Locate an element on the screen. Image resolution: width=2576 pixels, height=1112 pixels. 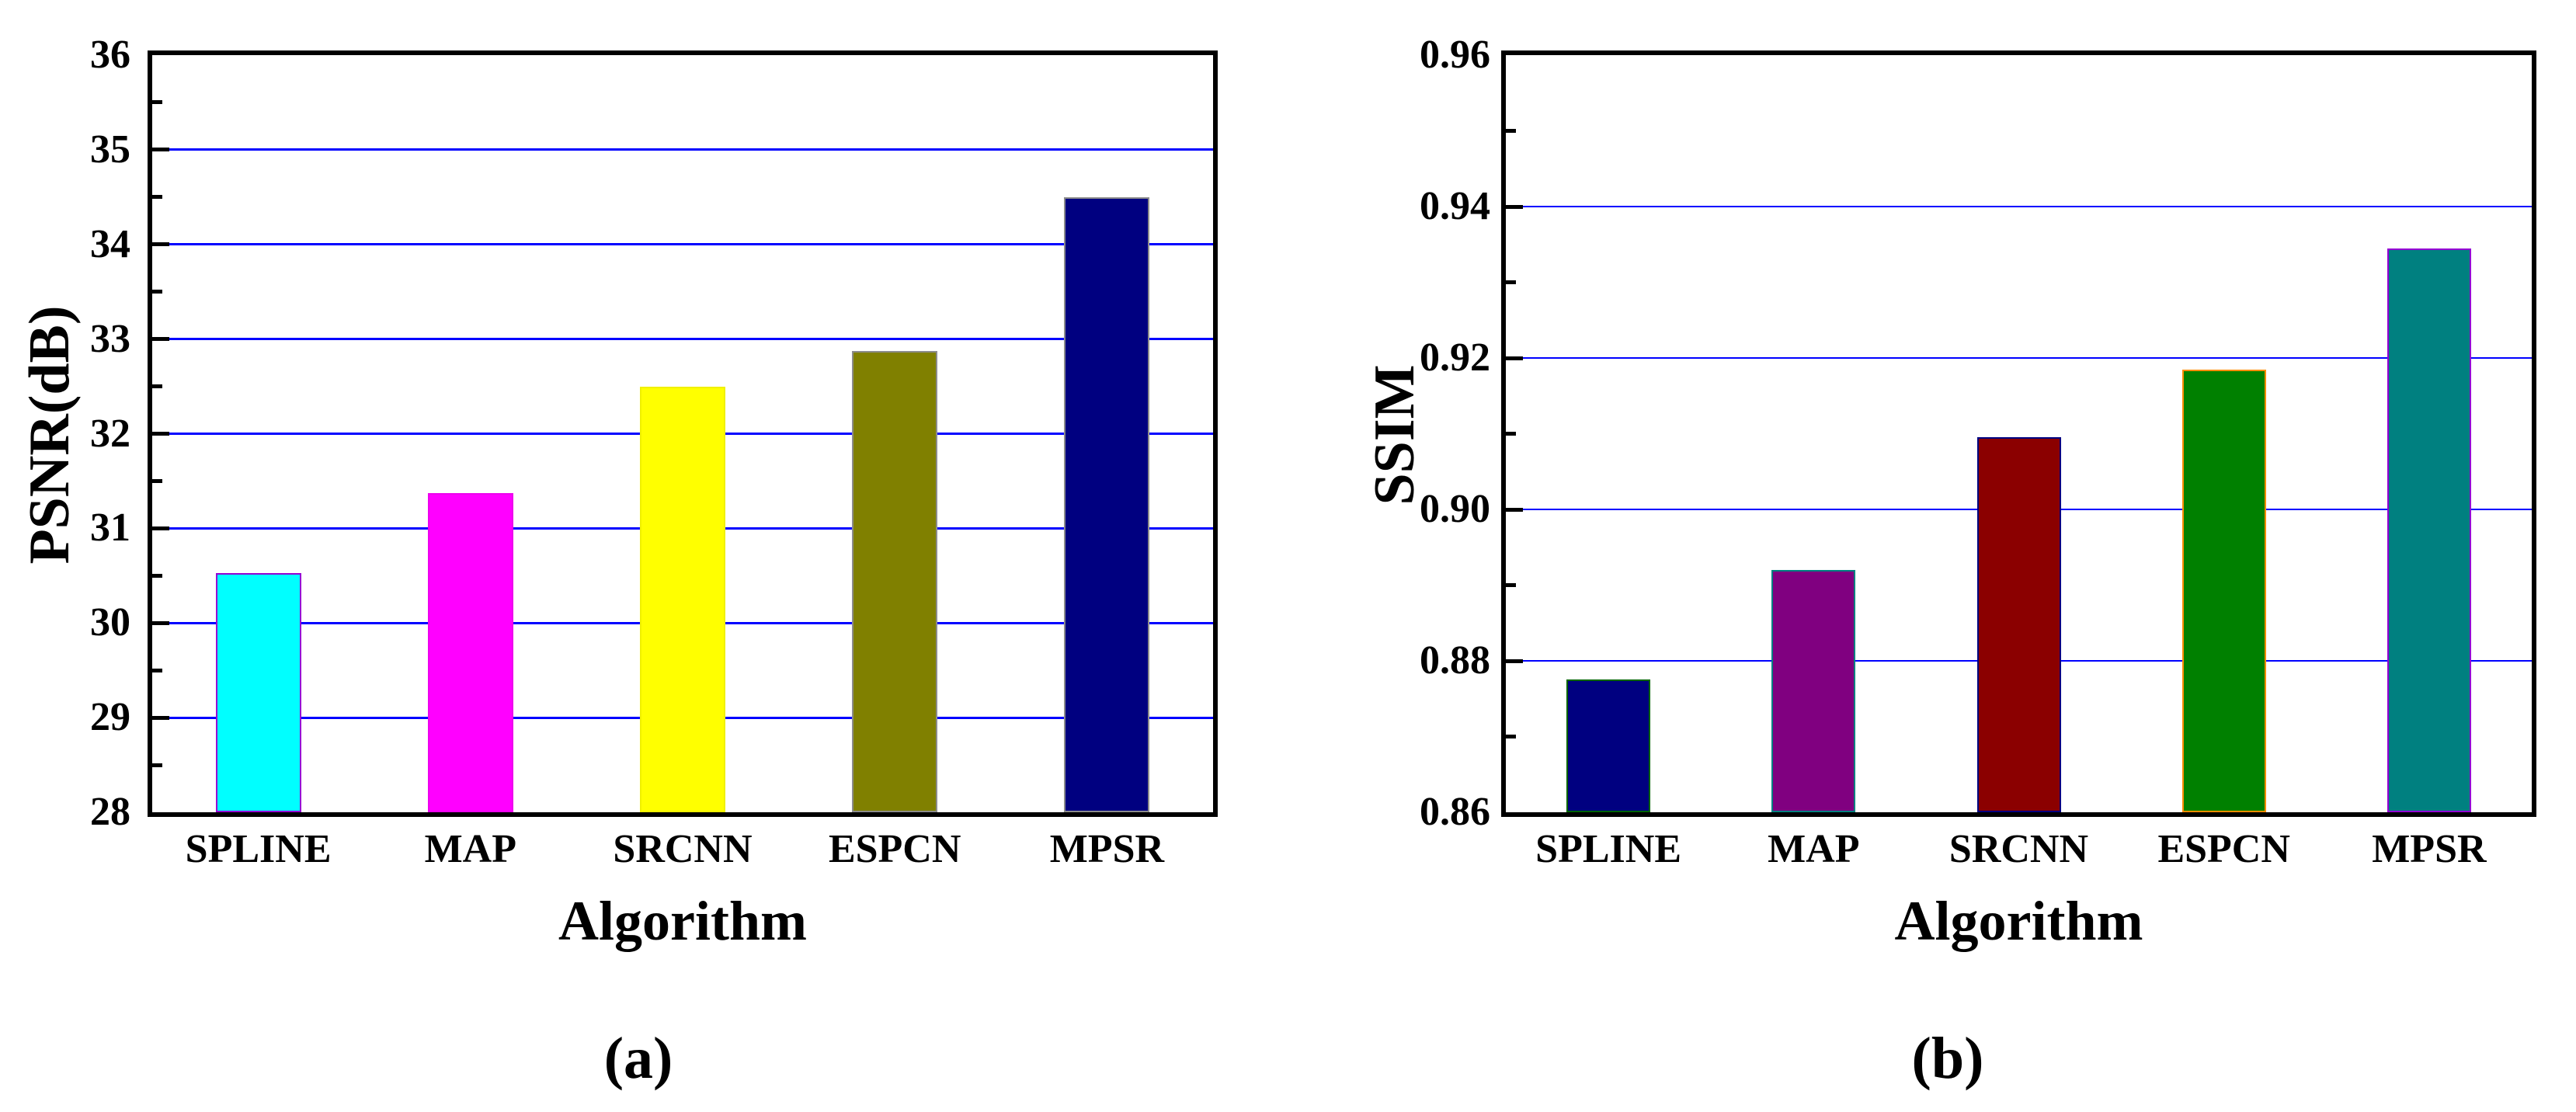
minor-tick-31.5 is located at coordinates (157, 480).